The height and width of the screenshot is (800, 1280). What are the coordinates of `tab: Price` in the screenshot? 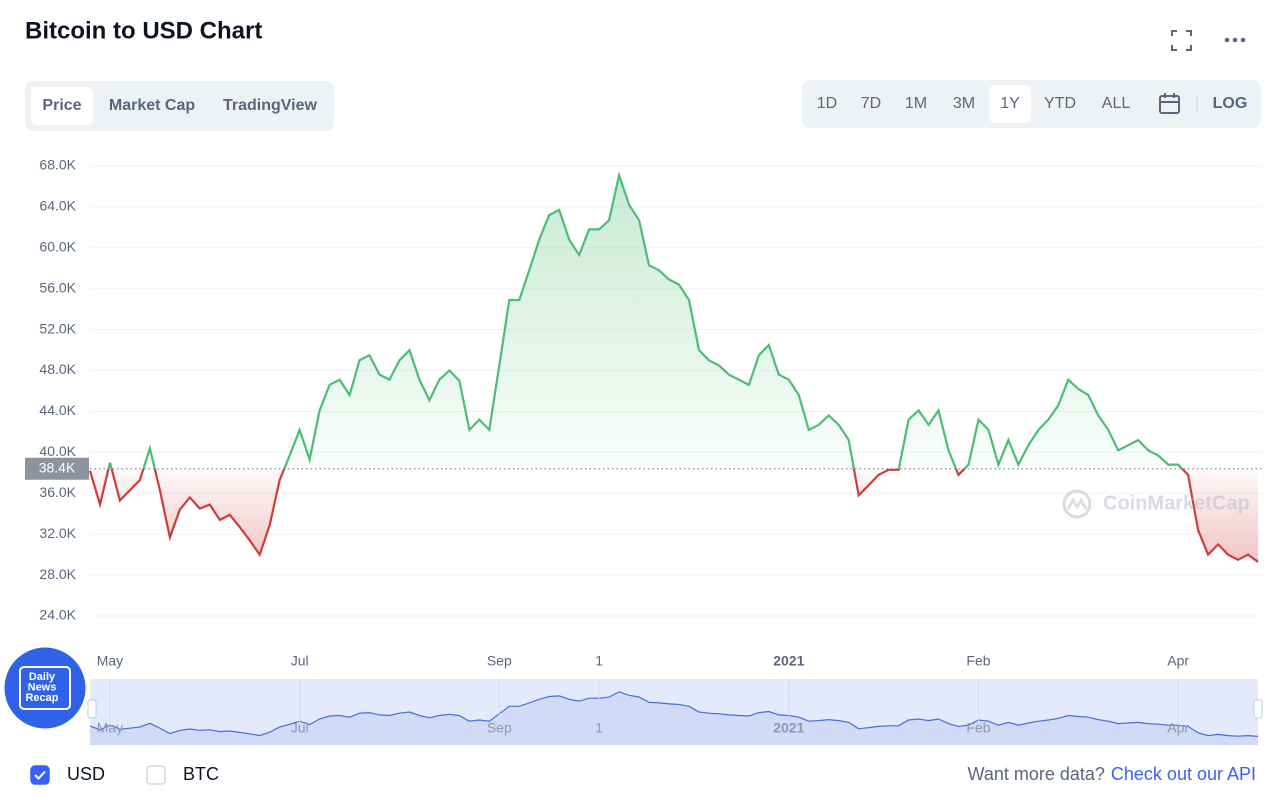 It's located at (61, 105).